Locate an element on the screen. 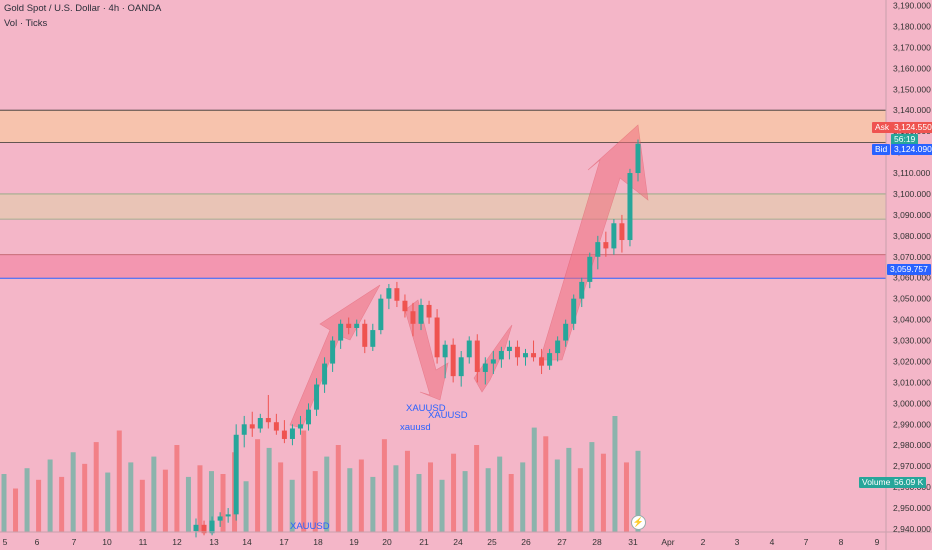 The image size is (932, 550). y-tick-label: 3,050.000 is located at coordinates (912, 299).